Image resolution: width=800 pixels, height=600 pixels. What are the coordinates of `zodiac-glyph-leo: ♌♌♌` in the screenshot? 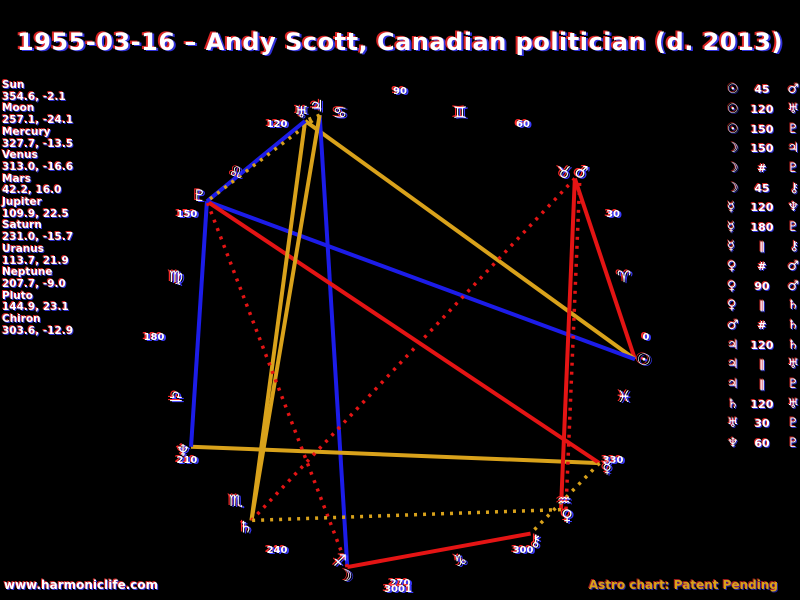 It's located at (236, 172).